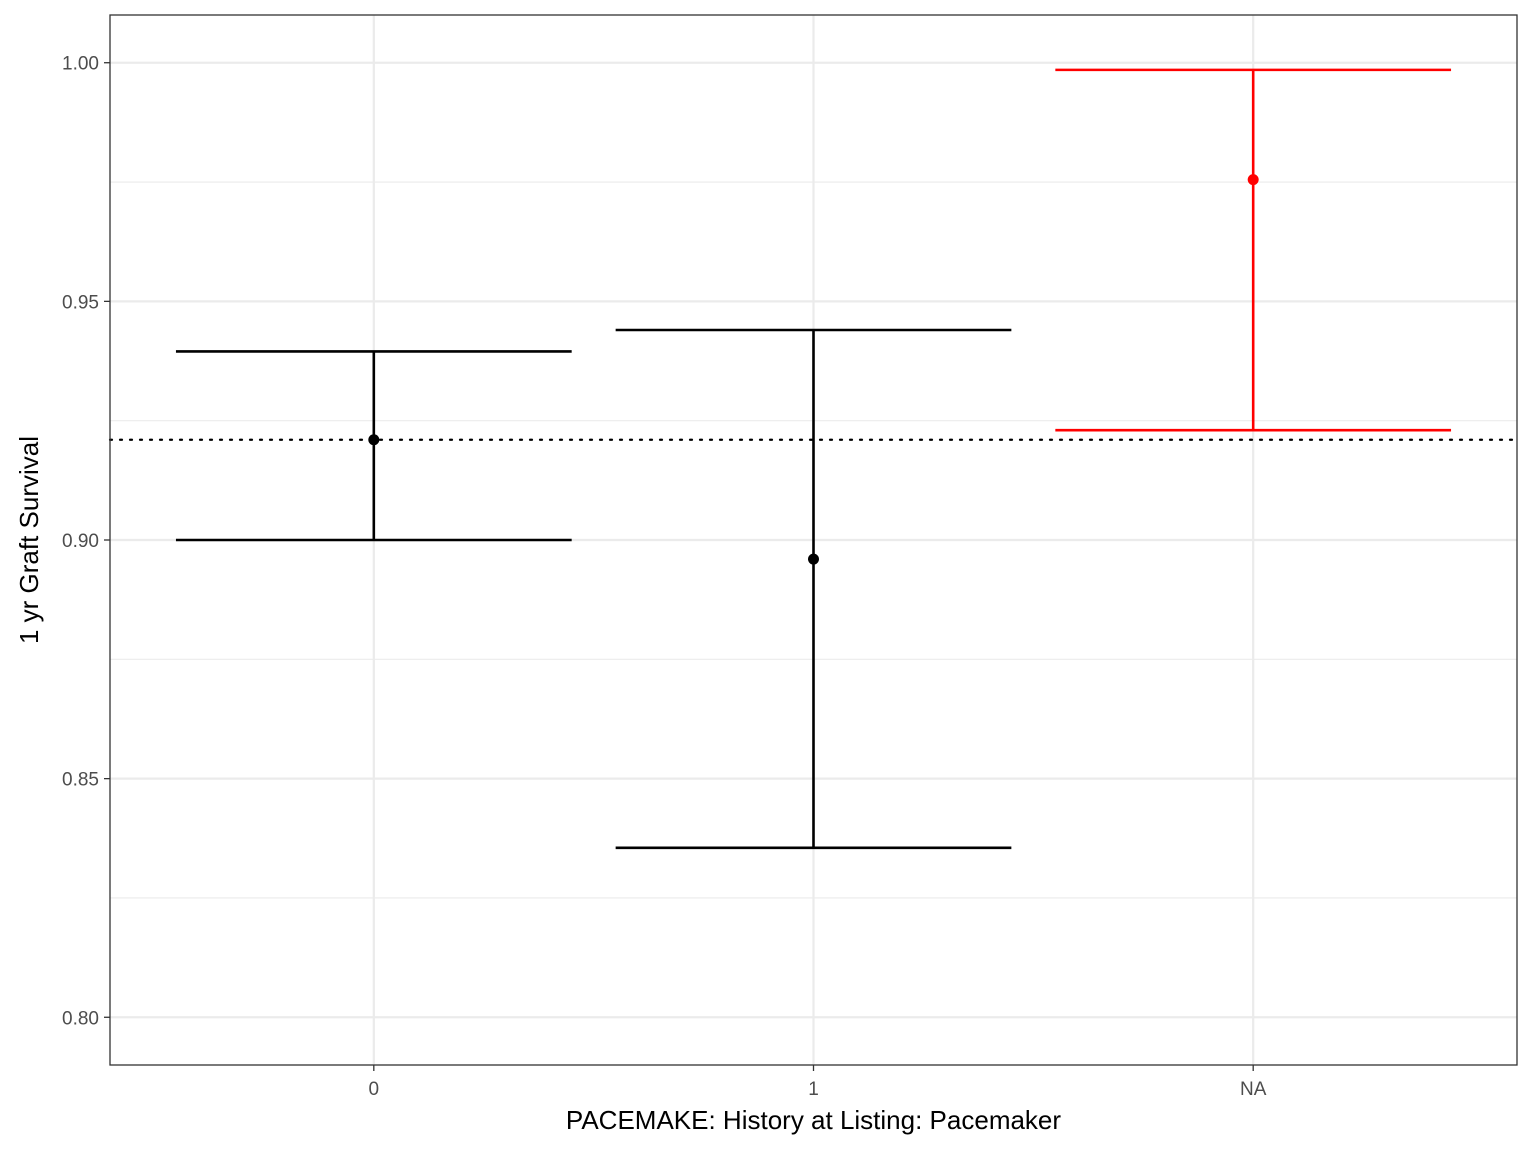 The width and height of the screenshot is (1536, 1157). I want to click on errorbar-group-NA, so click(1253, 250).